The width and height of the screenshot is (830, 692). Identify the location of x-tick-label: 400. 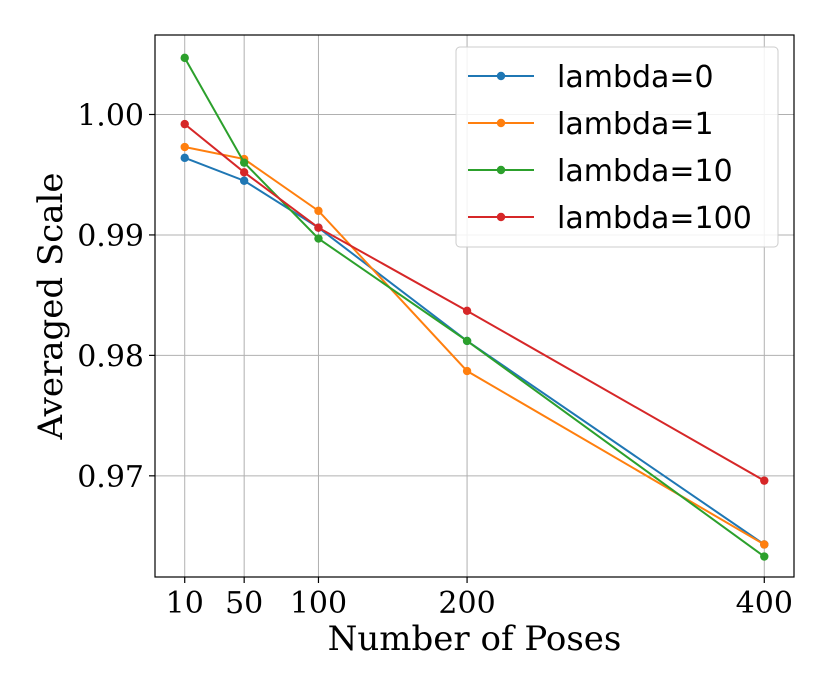
(764, 603).